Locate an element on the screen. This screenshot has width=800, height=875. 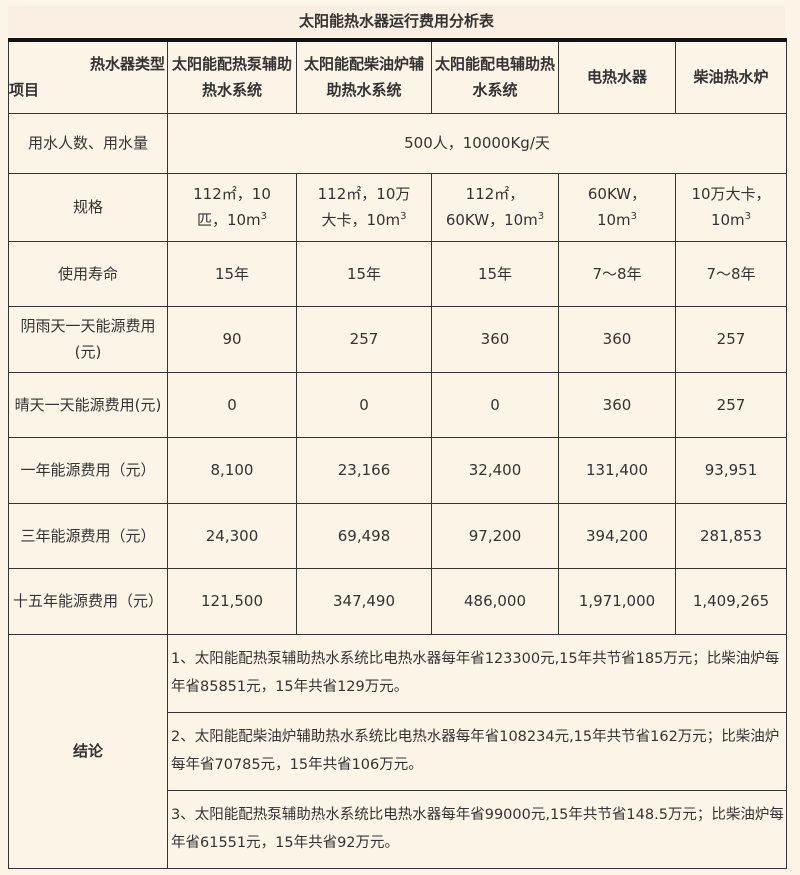
value-cell: 131,400 is located at coordinates (617, 470).